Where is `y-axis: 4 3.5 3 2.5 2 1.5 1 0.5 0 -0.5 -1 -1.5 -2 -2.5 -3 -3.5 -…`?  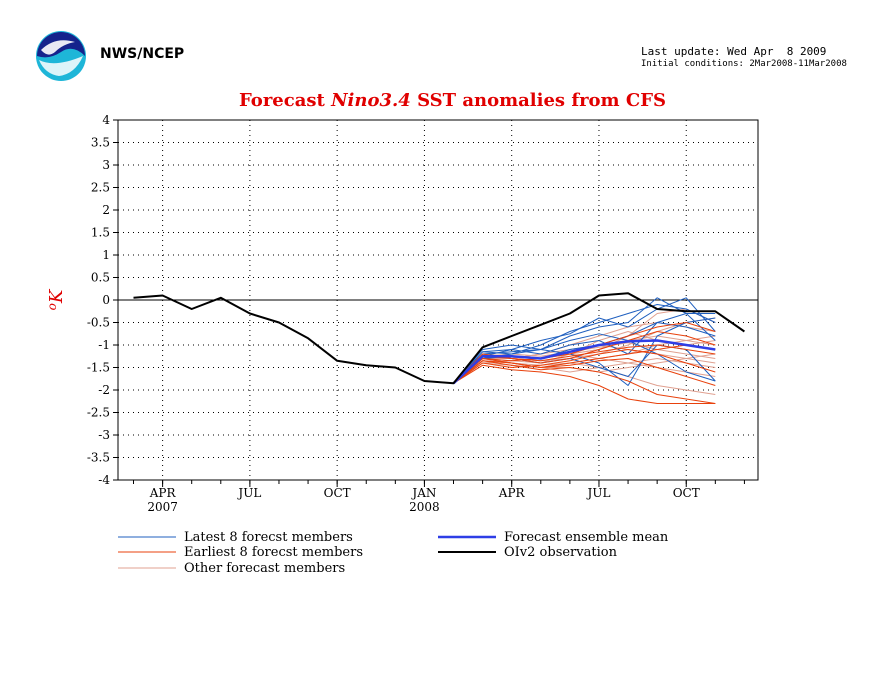 y-axis: 4 3.5 3 2.5 2 1.5 1 0.5 0 -0.5 -1 -1.5 -2 -2.5 -3 -3.5 -… is located at coordinates (102, 300).